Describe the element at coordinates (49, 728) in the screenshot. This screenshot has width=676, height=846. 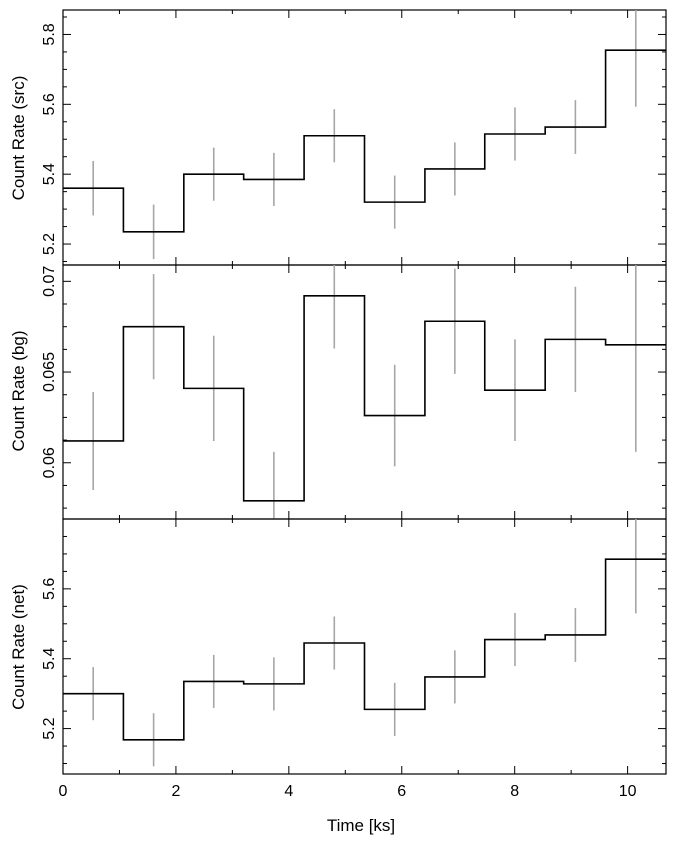
I see `net-y-tick-label: 5.2` at that location.